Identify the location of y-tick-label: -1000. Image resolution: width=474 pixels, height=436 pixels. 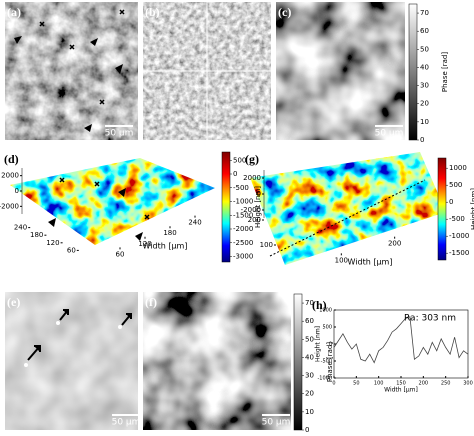
(324, 379).